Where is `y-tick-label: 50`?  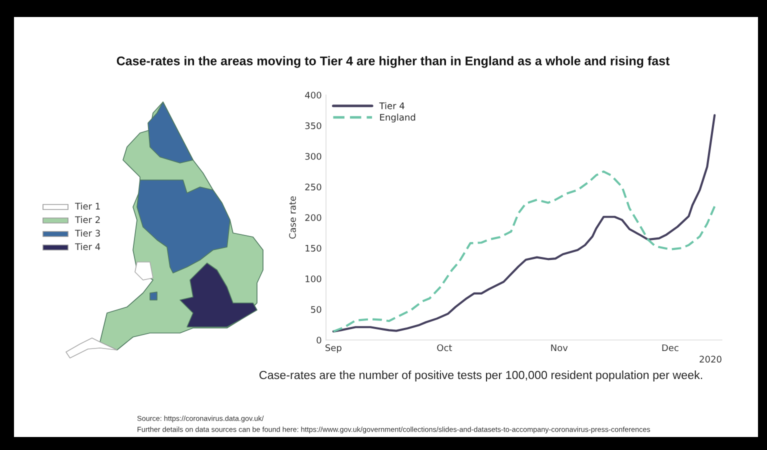
y-tick-label: 50 is located at coordinates (316, 309).